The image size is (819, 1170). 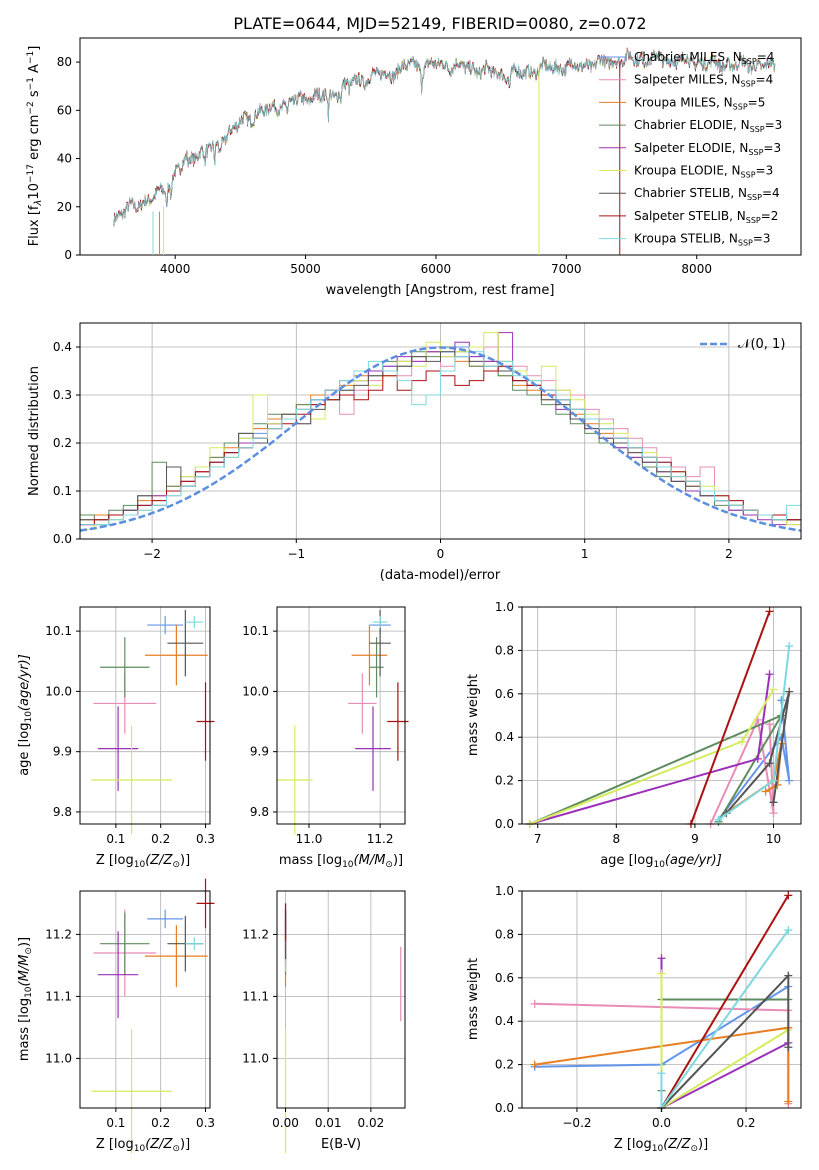 I want to click on legend-label: Kroupa ELODIE, NSSP=3, so click(x=703, y=172).